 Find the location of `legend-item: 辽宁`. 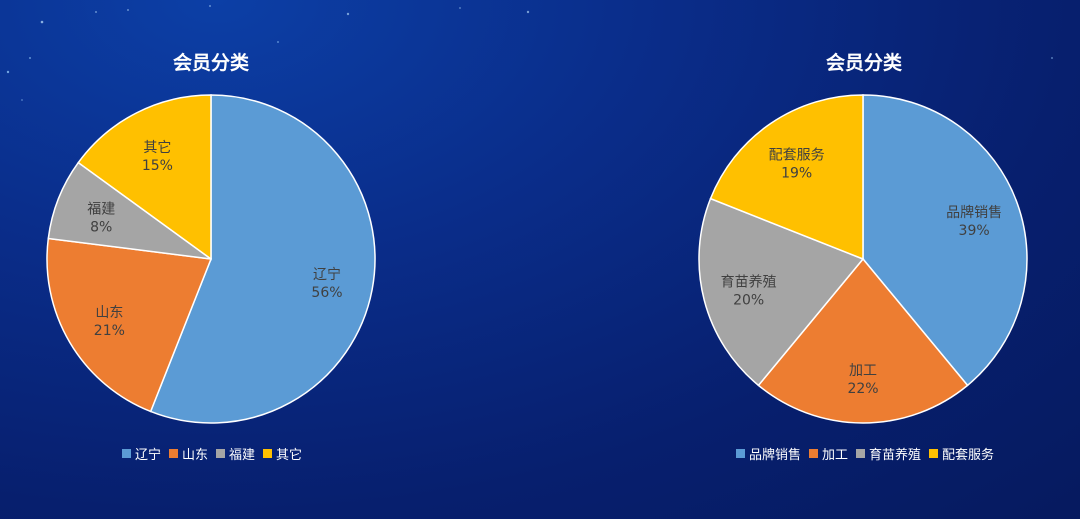

legend-item: 辽宁 is located at coordinates (141, 453).